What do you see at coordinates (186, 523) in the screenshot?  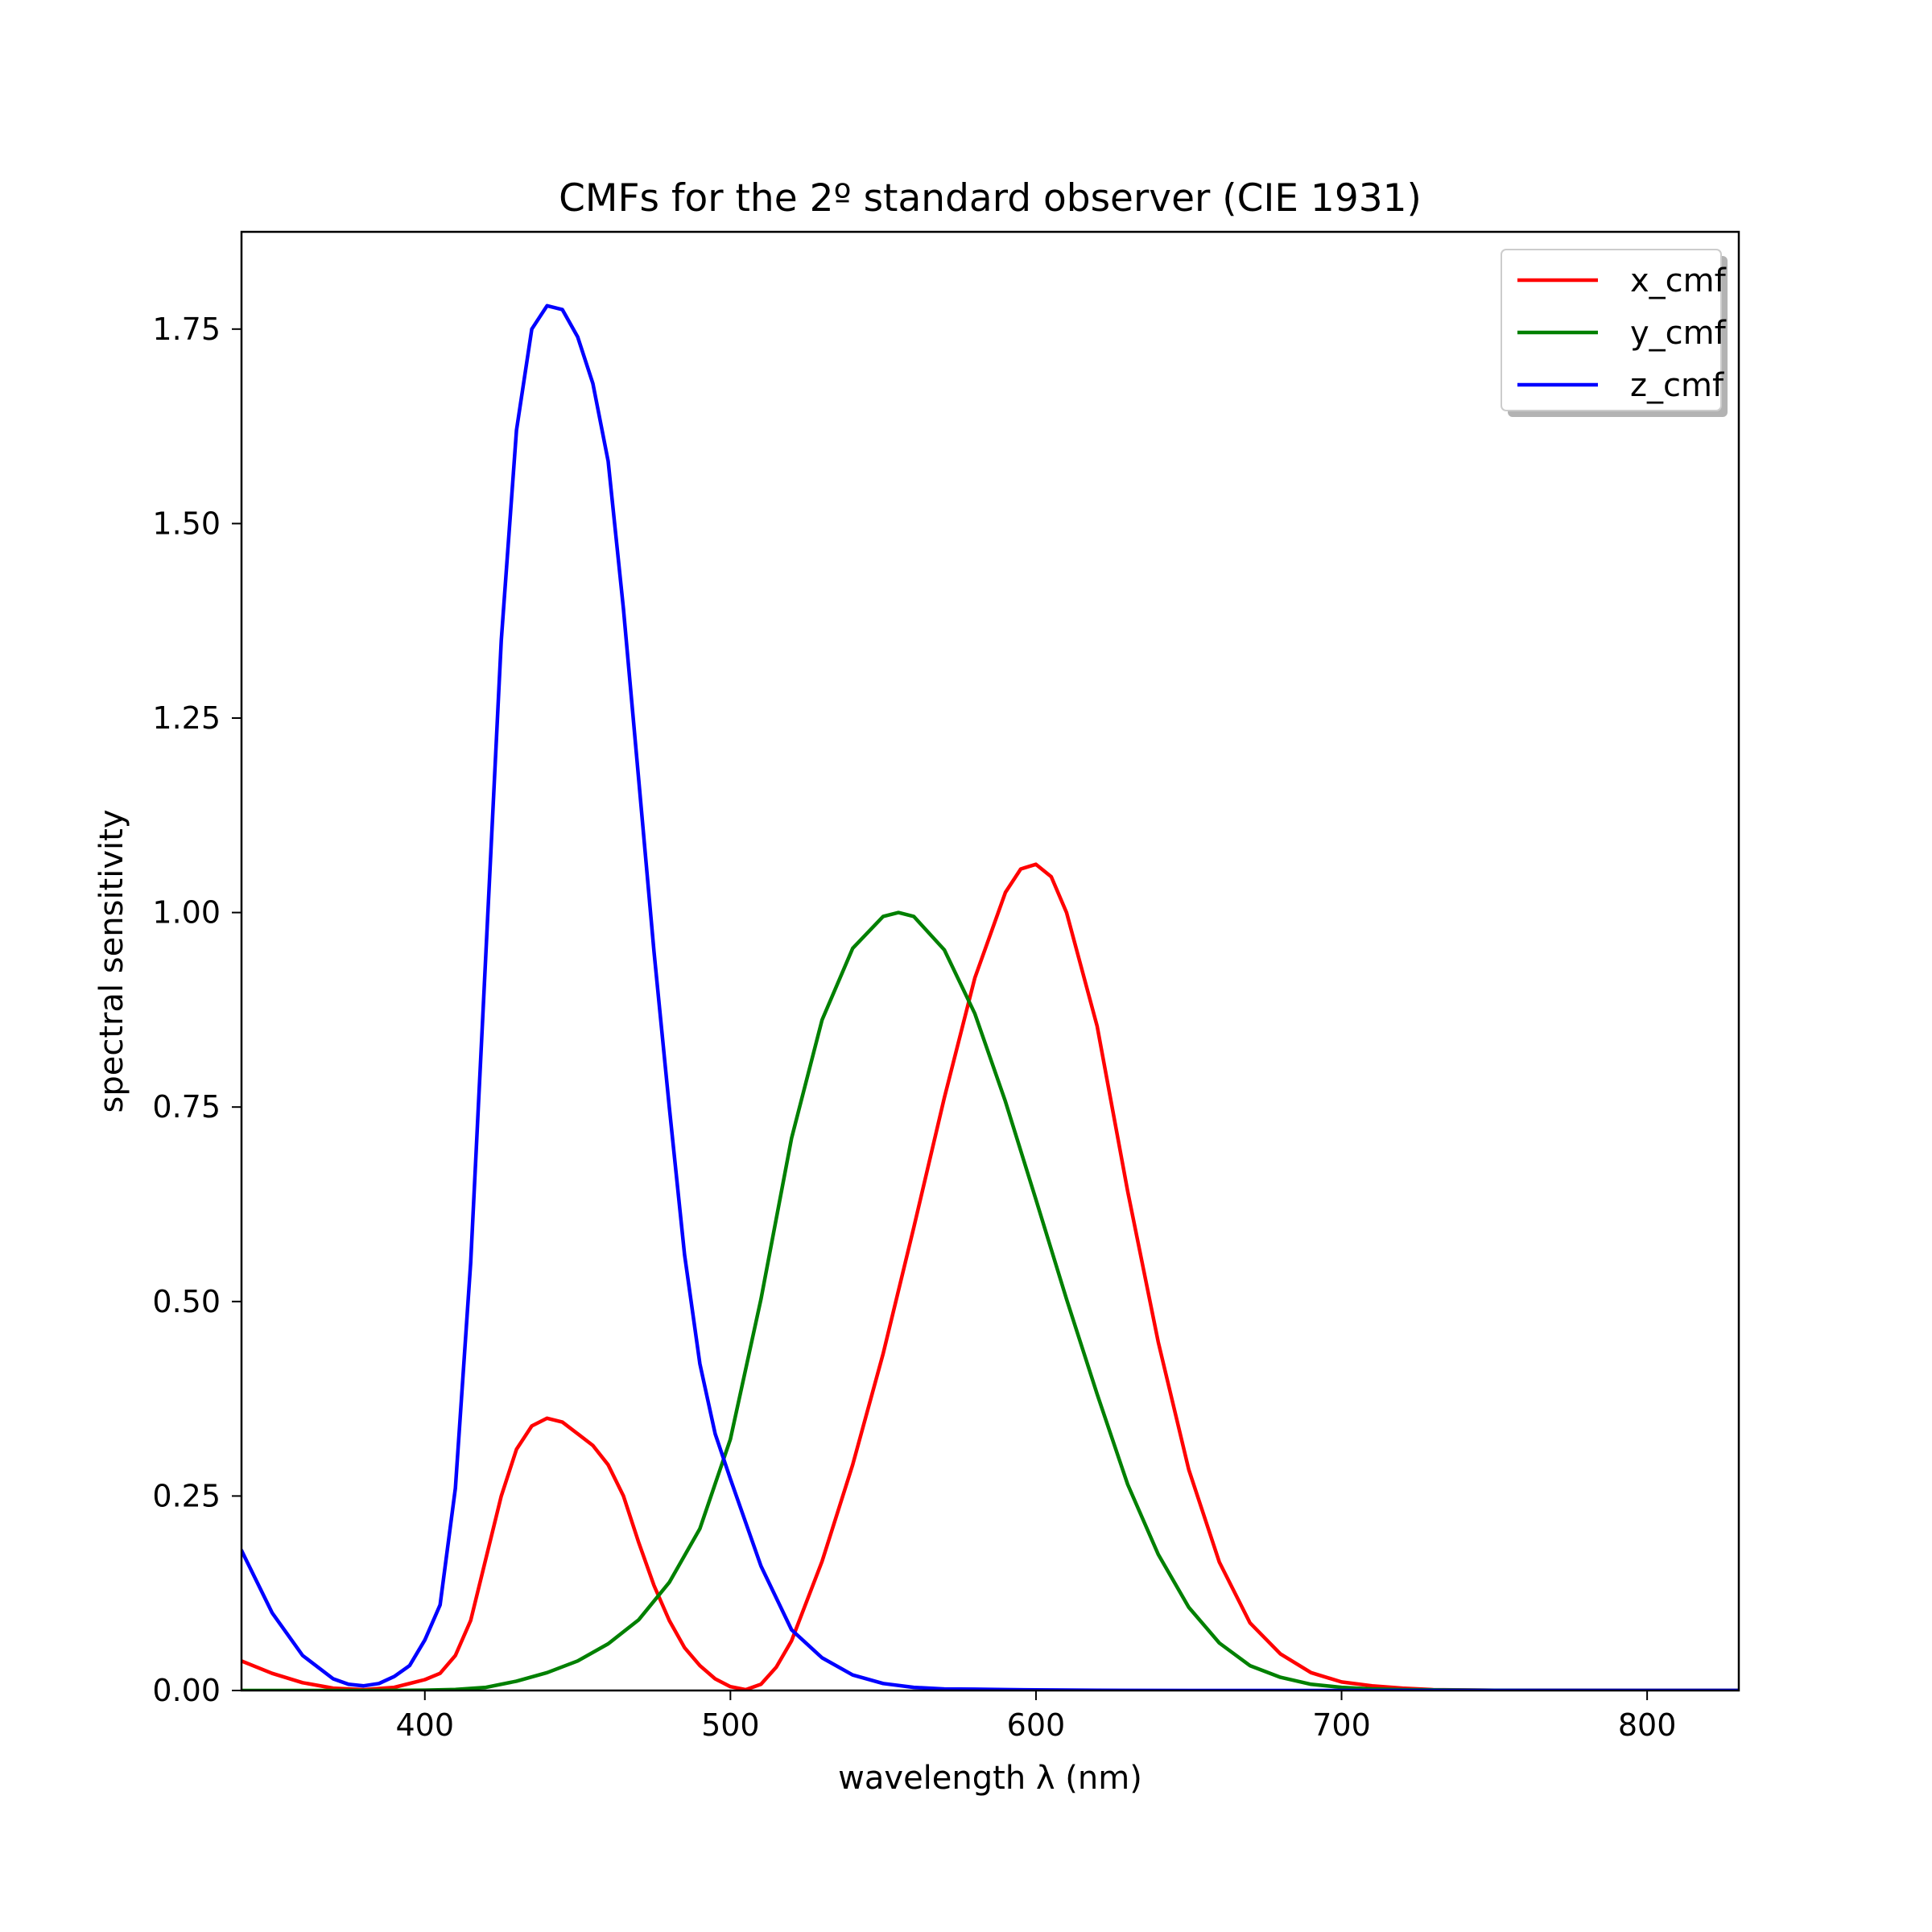 I see `y-tick-label: 1.50` at bounding box center [186, 523].